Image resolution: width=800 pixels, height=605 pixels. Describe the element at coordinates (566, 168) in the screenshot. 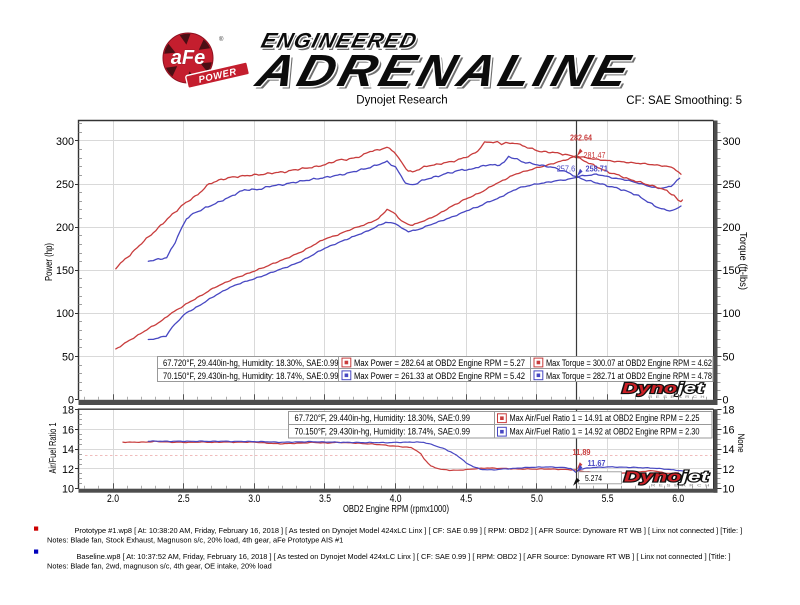

I see `svg-text: 257.6` at that location.